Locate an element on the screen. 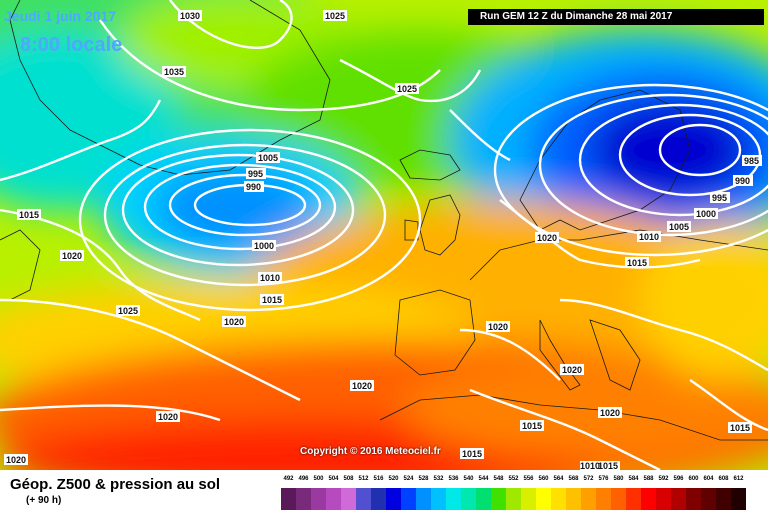 The image size is (768, 512). isobar-label: 1025 is located at coordinates (128, 310).